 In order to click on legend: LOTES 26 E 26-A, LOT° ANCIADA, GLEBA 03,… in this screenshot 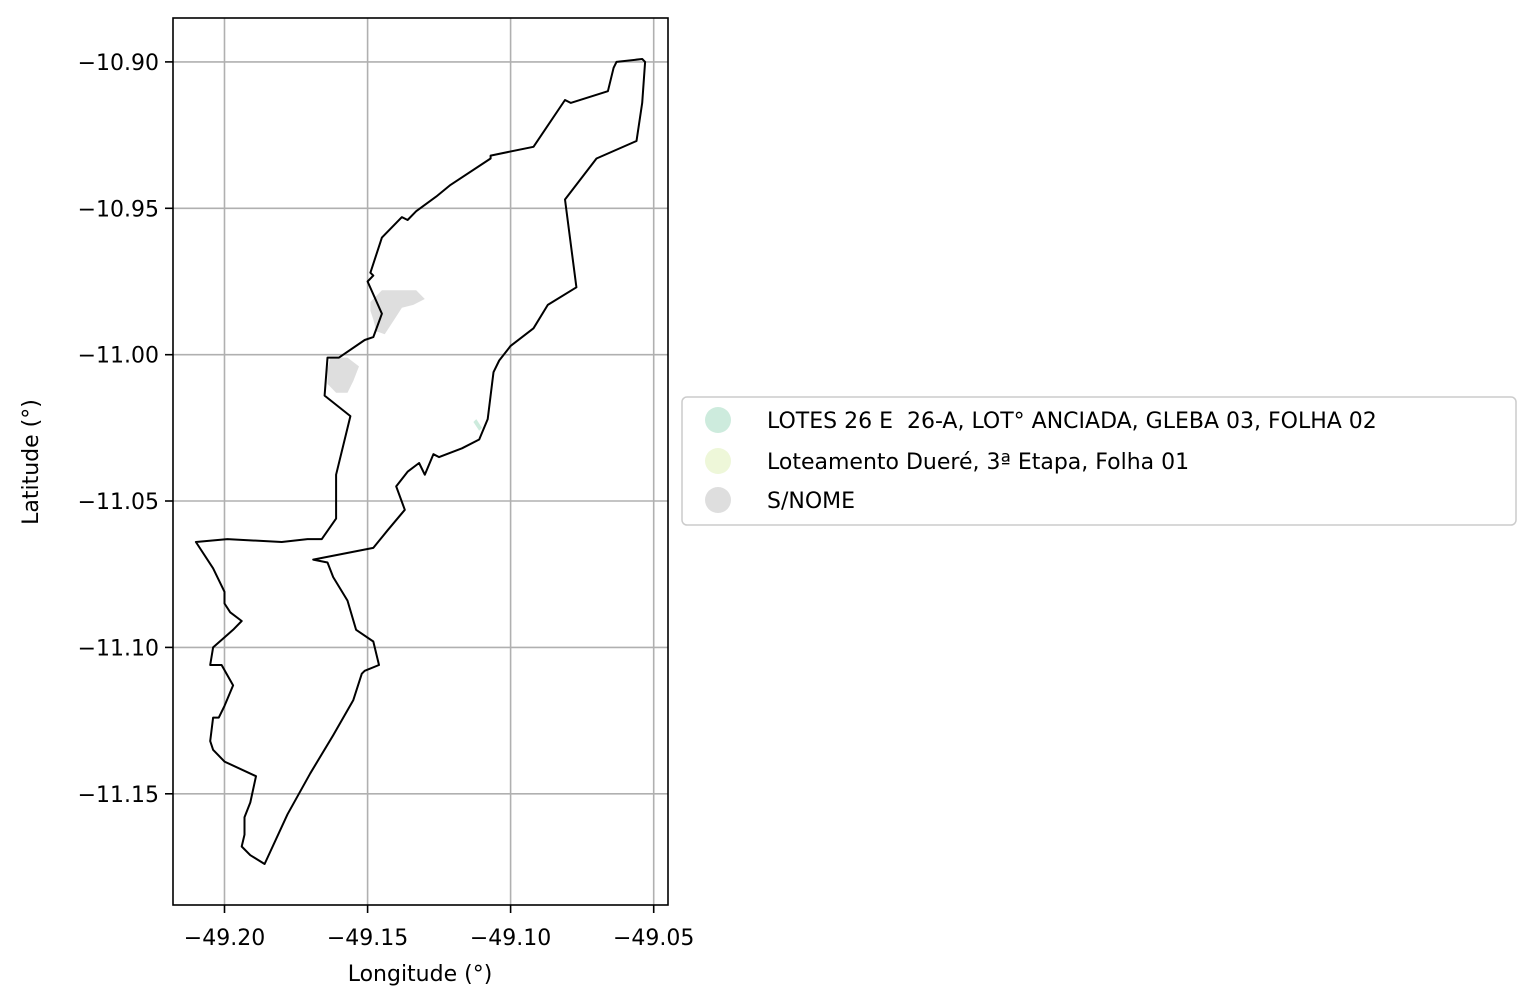, I will do `click(1099, 461)`.